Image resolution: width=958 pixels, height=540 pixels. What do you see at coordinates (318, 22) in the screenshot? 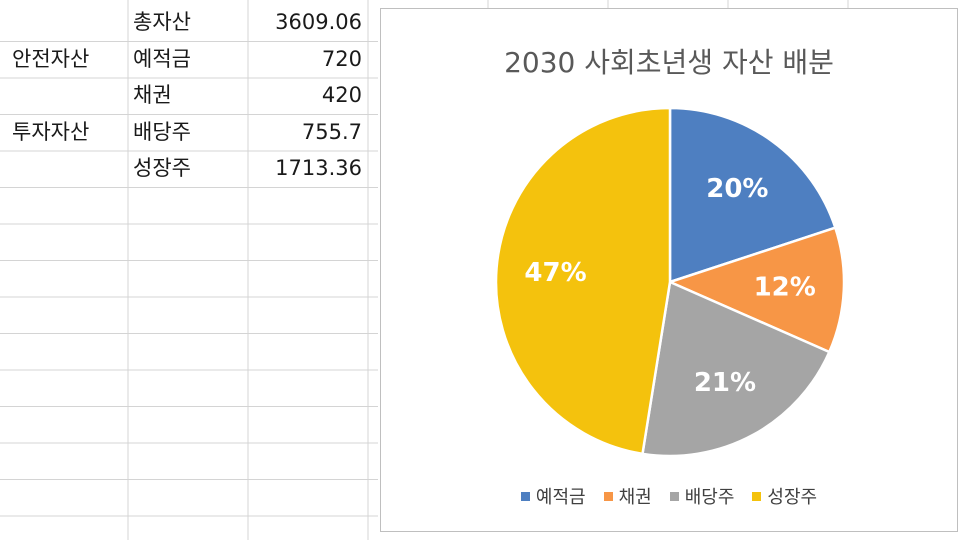
I see `cell-value: 3609.06` at bounding box center [318, 22].